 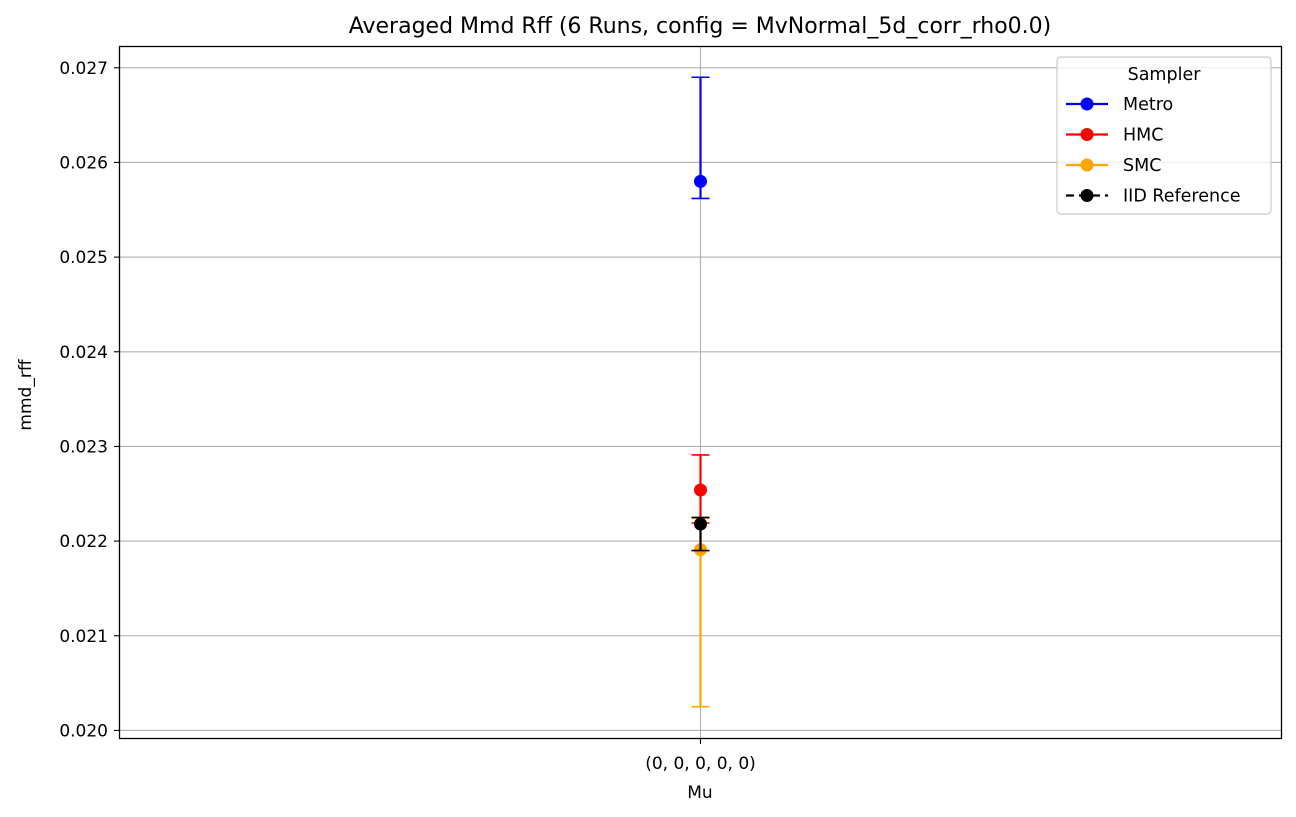 What do you see at coordinates (83, 163) in the screenshot?
I see `y-tick-label: 0.026` at bounding box center [83, 163].